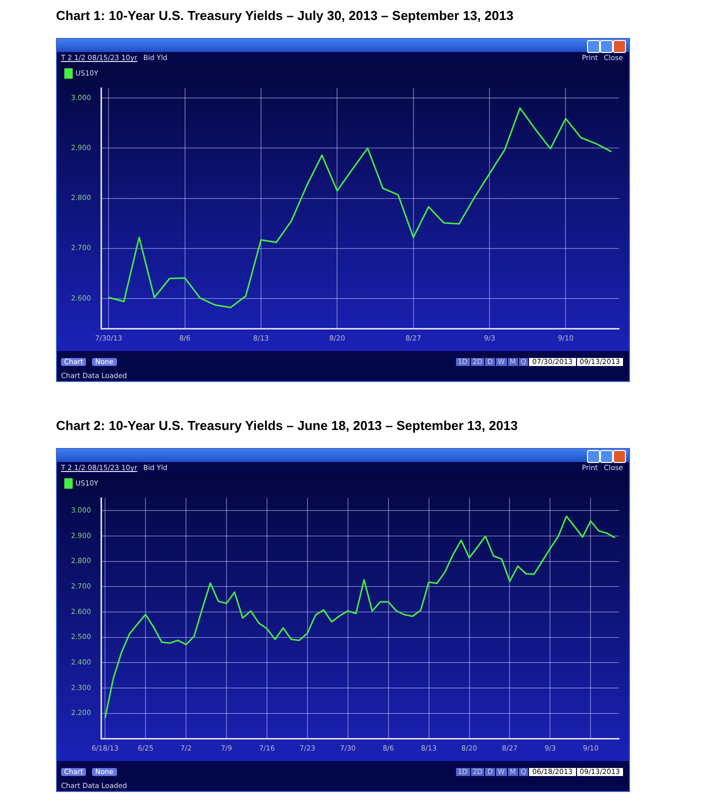 The image size is (714, 804). I want to click on chart-title: Chart 1: 10-Year U.S. Treasury Yields – July 30, 2013 – September 13, 2013, so click(285, 15).